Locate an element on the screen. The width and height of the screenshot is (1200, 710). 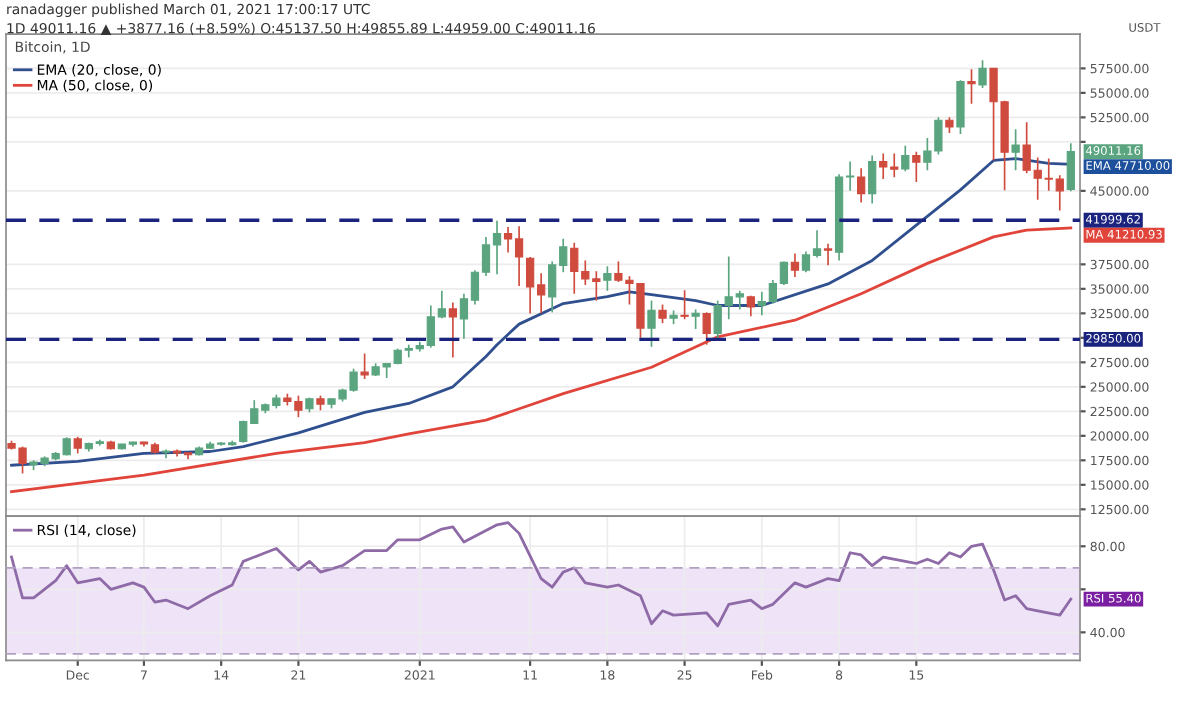
line-series is located at coordinates (541, 574).